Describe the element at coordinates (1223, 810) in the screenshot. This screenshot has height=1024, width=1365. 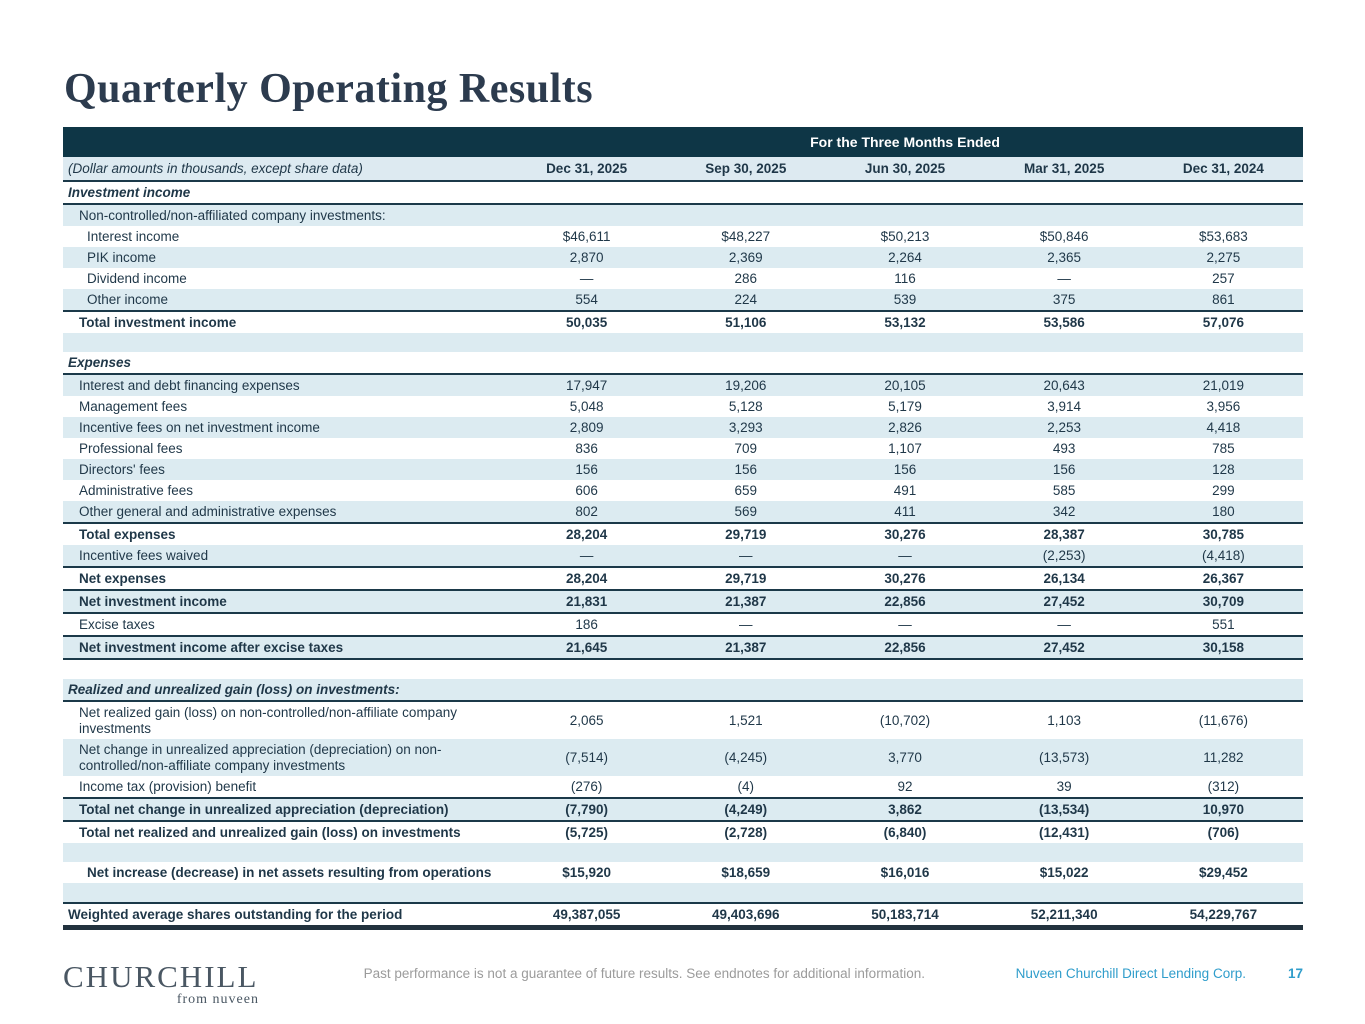
I see `cell-value: 10,970` at that location.